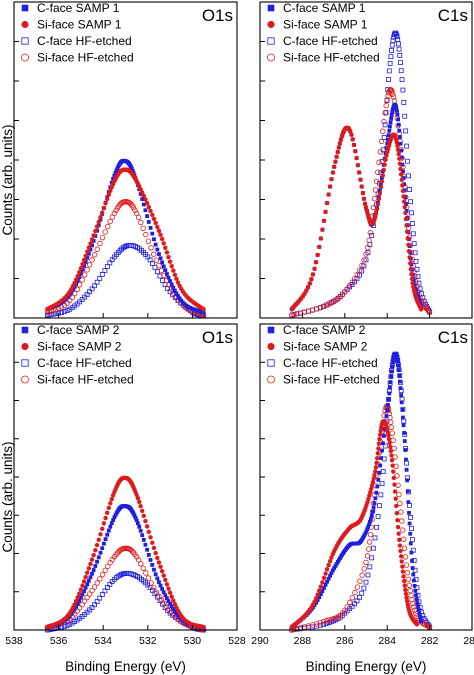 Image resolution: width=474 pixels, height=675 pixels. I want to click on legend-item: C-face HF-etched, so click(322, 41).